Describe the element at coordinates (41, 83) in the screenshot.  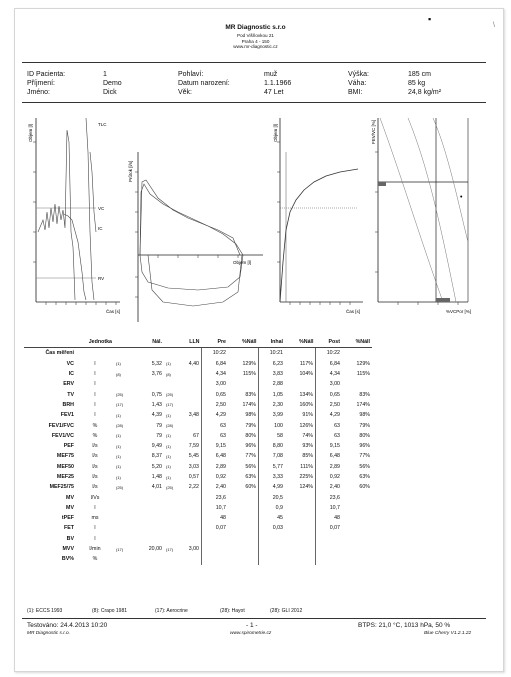
I see `label: Příjmení:` at that location.